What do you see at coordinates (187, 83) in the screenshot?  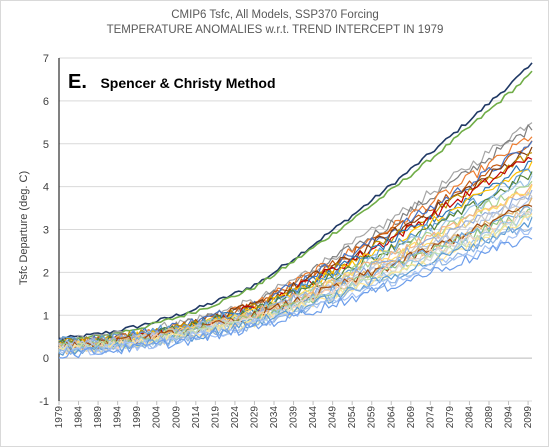 I see `panel-method-label: Spencer & Christy Method` at bounding box center [187, 83].